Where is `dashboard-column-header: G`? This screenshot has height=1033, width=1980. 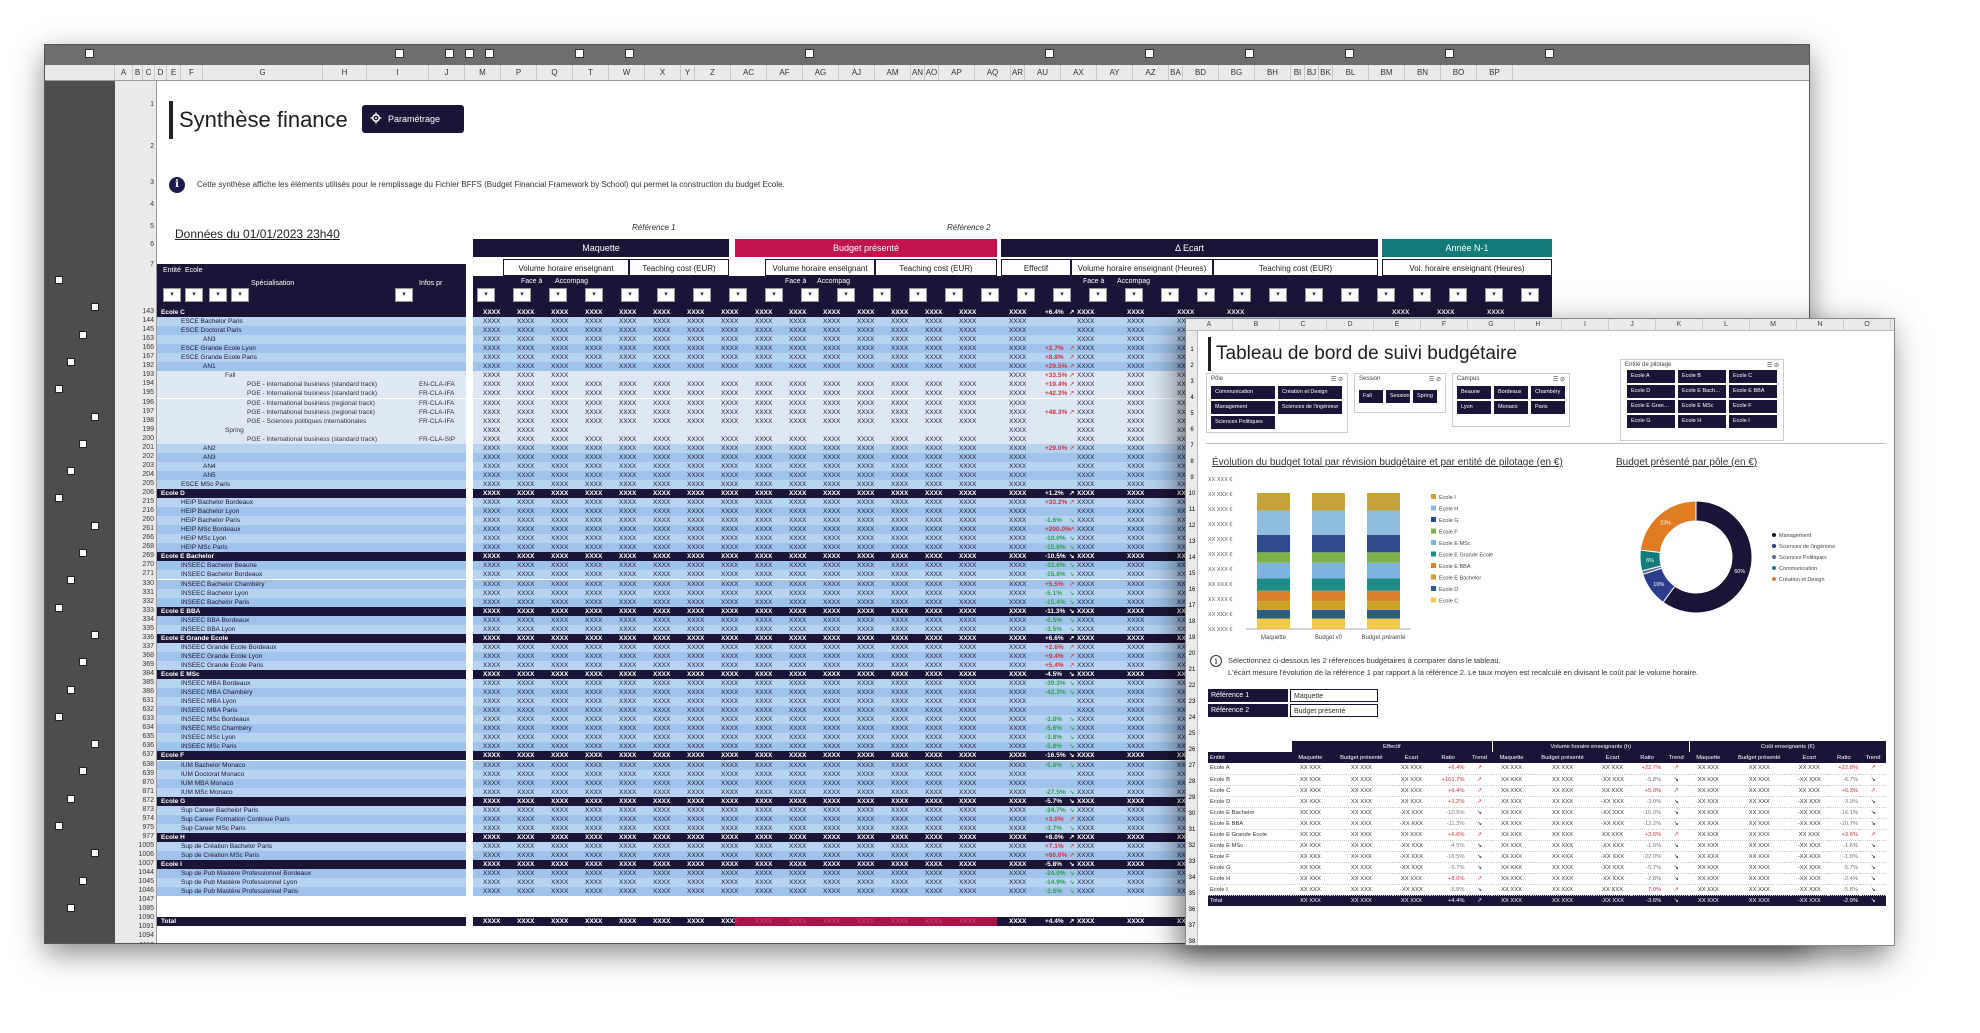
dashboard-column-header: G is located at coordinates (1491, 324).